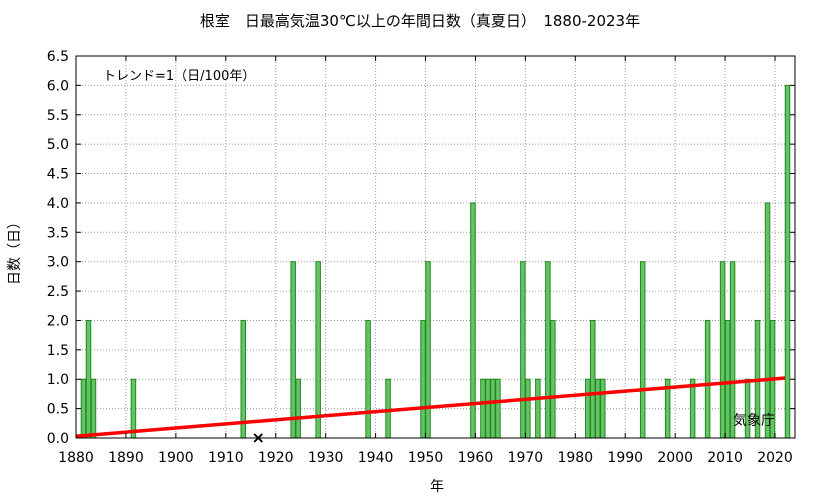 The width and height of the screenshot is (833, 498). I want to click on x-tick-label: 1920, so click(276, 458).